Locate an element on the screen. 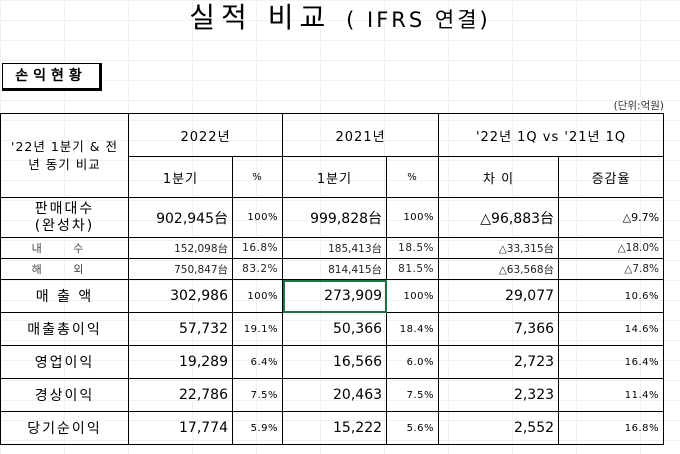 The width and height of the screenshot is (680, 454). pct-2022-header: % is located at coordinates (257, 177).